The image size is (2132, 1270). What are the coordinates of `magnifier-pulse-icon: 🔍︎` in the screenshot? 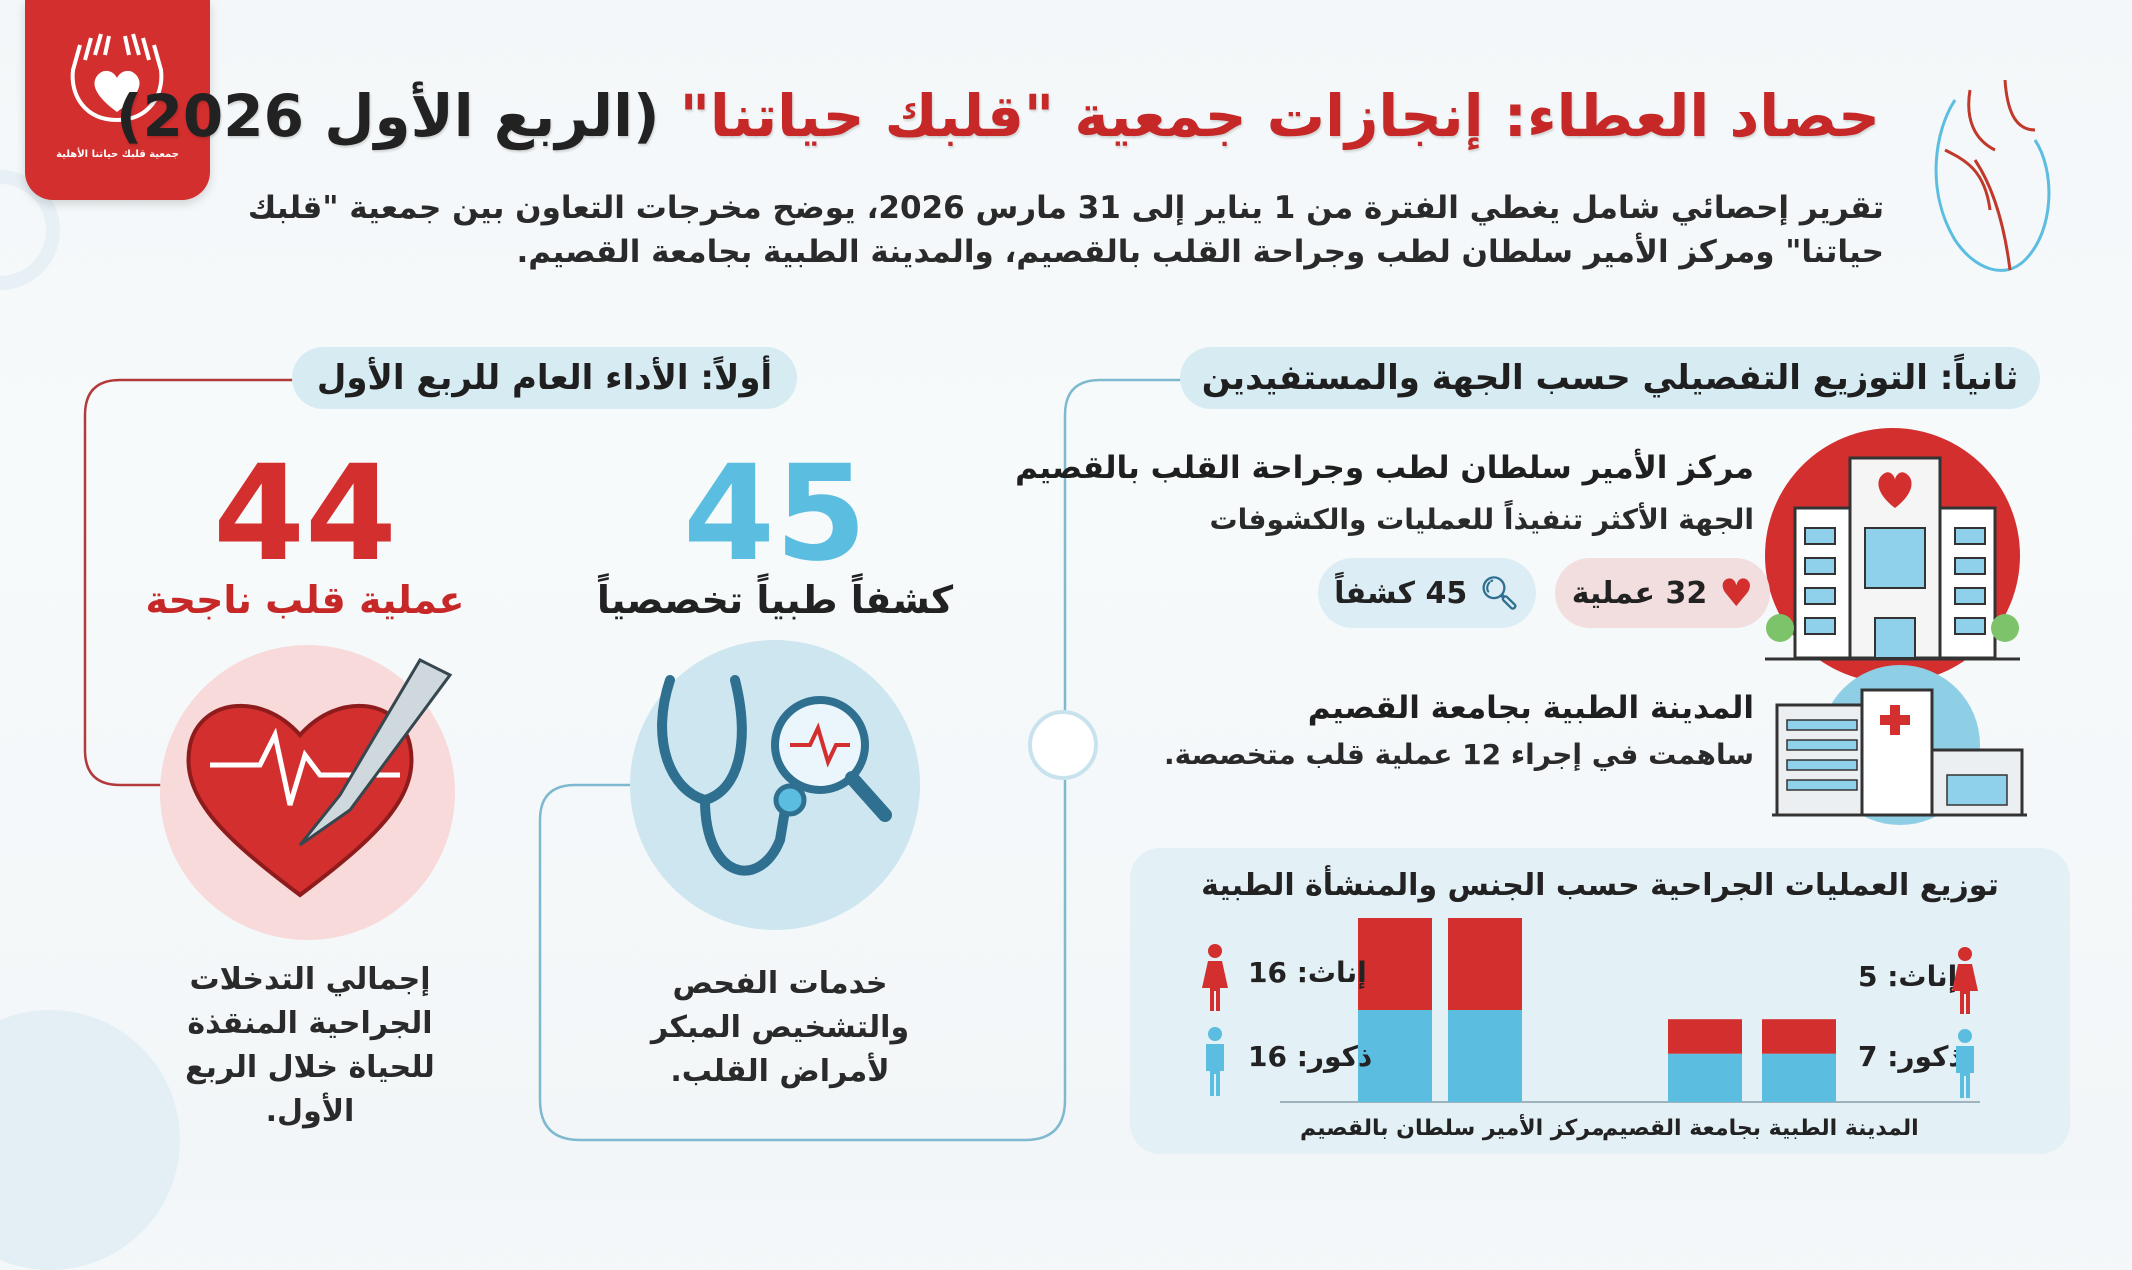 It's located at (1499, 593).